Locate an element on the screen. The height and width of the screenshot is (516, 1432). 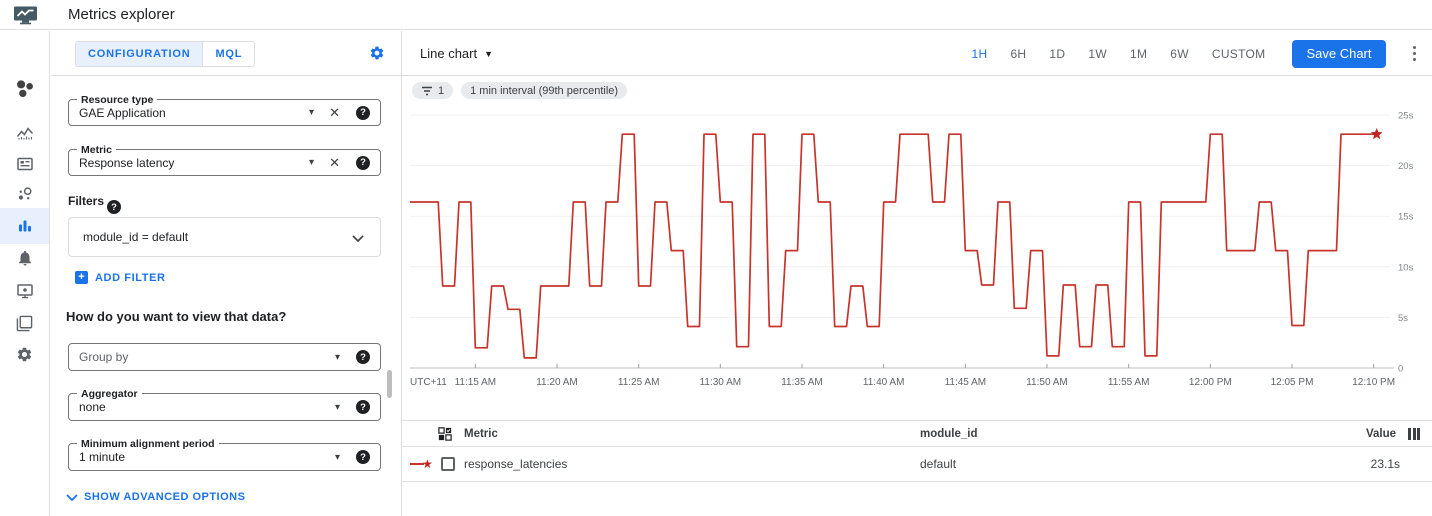
config-settings-button is located at coordinates (377, 55).